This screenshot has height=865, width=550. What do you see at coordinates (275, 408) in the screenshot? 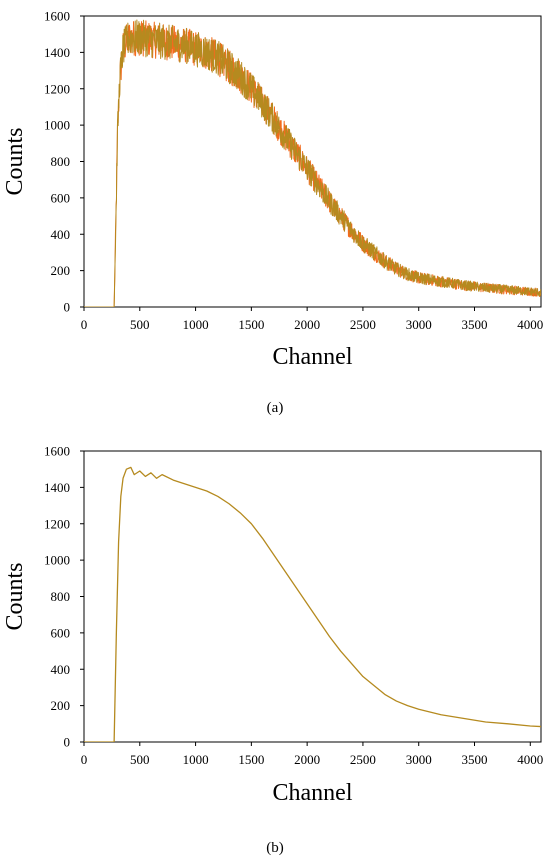
I see `panel-label: (a)` at bounding box center [275, 408].